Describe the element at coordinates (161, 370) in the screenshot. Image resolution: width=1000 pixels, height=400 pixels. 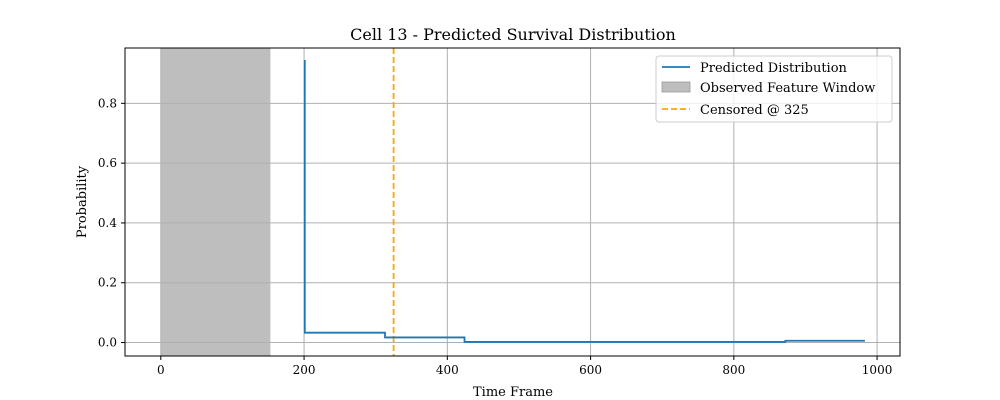
I see `x-tick-label: 0` at that location.